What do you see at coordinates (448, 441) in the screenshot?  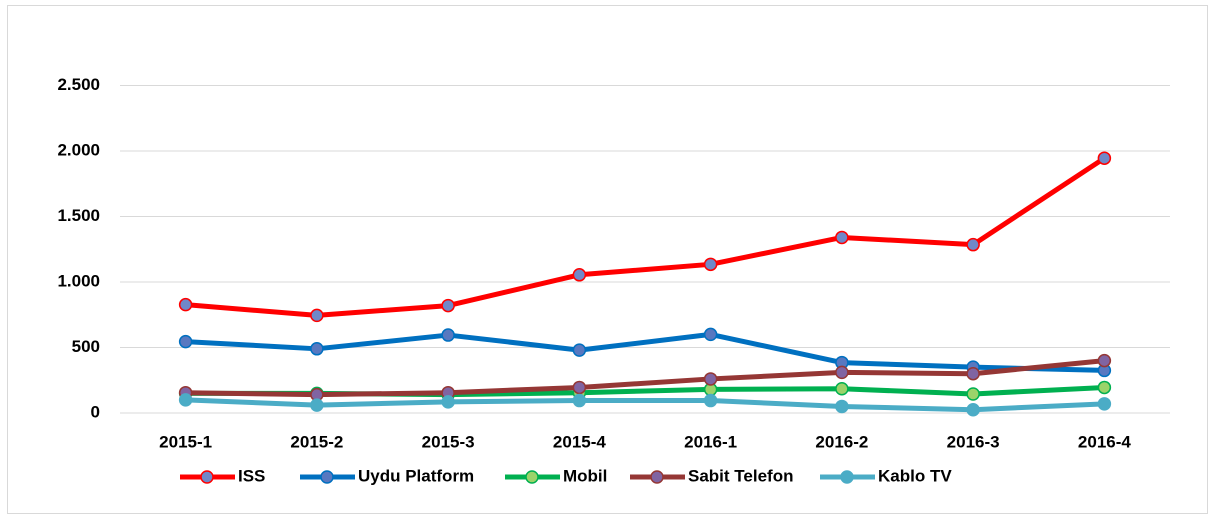 I see `x-tick-label: 2015-3` at bounding box center [448, 441].